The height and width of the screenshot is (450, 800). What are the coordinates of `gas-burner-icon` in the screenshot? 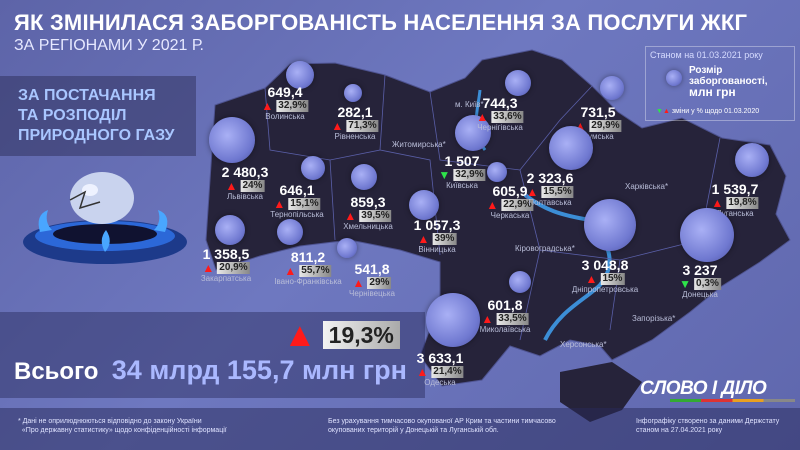 It's located at (105, 218).